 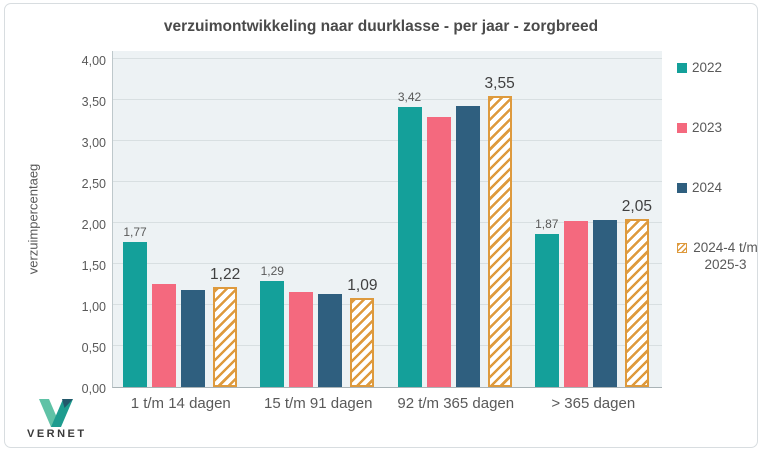 What do you see at coordinates (707, 187) in the screenshot?
I see `legend-label: 2024` at bounding box center [707, 187].